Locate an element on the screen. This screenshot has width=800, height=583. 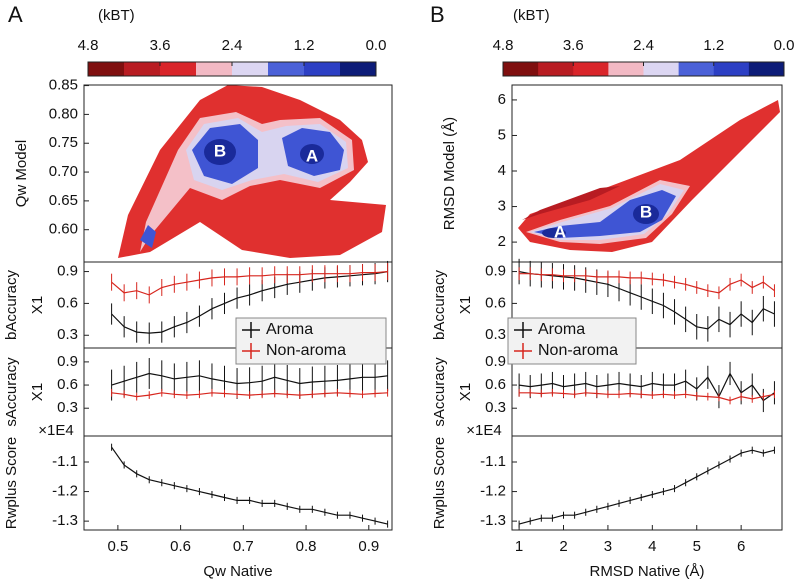
y-tick-label: 0.75 is located at coordinates (63, 142).